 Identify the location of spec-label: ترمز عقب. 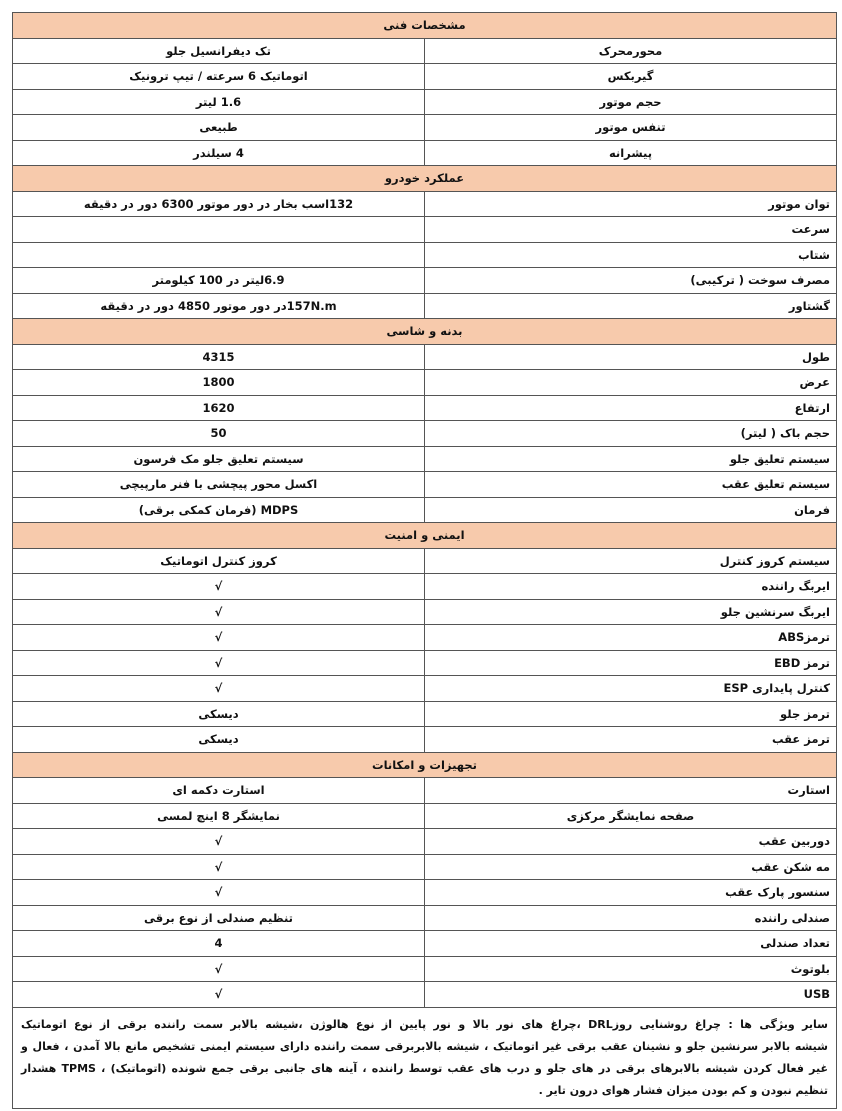
(630, 739).